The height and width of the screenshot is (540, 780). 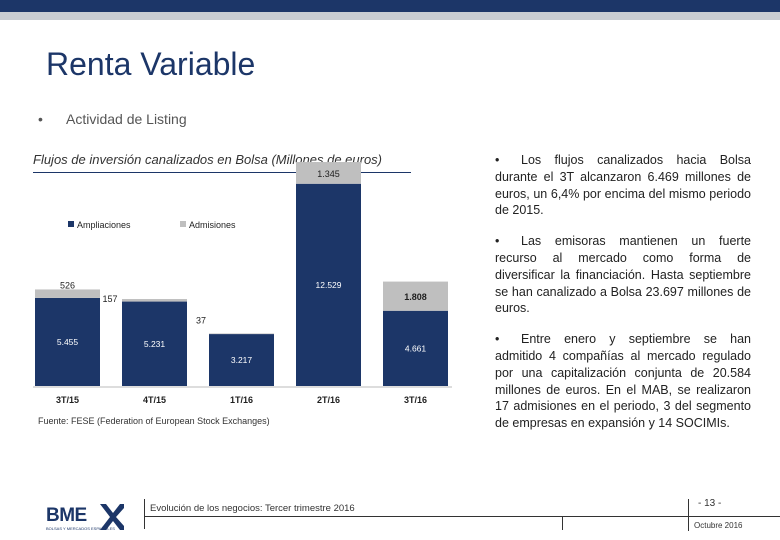 What do you see at coordinates (67, 285) in the screenshot?
I see `value-label-admisiones: 526` at bounding box center [67, 285].